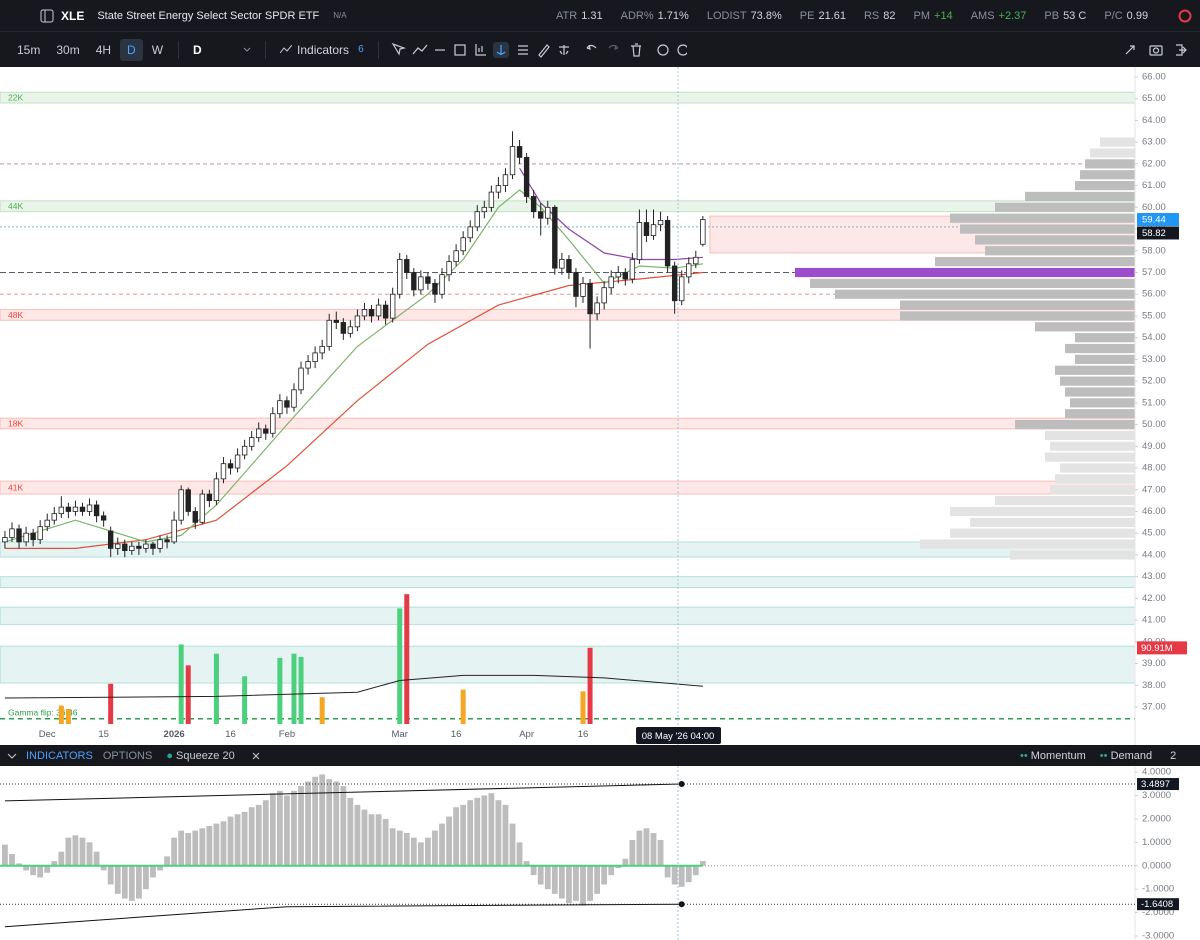 This screenshot has width=1200, height=940. Describe the element at coordinates (15, 206) in the screenshot. I see `zone-label: 44K` at that location.